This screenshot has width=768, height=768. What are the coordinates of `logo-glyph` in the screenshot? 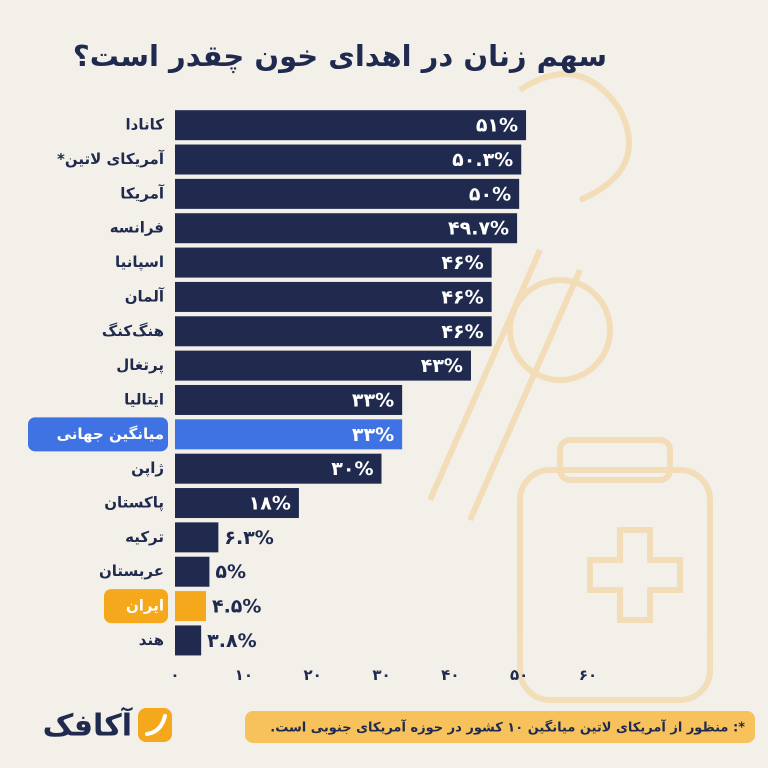 It's located at (156, 725).